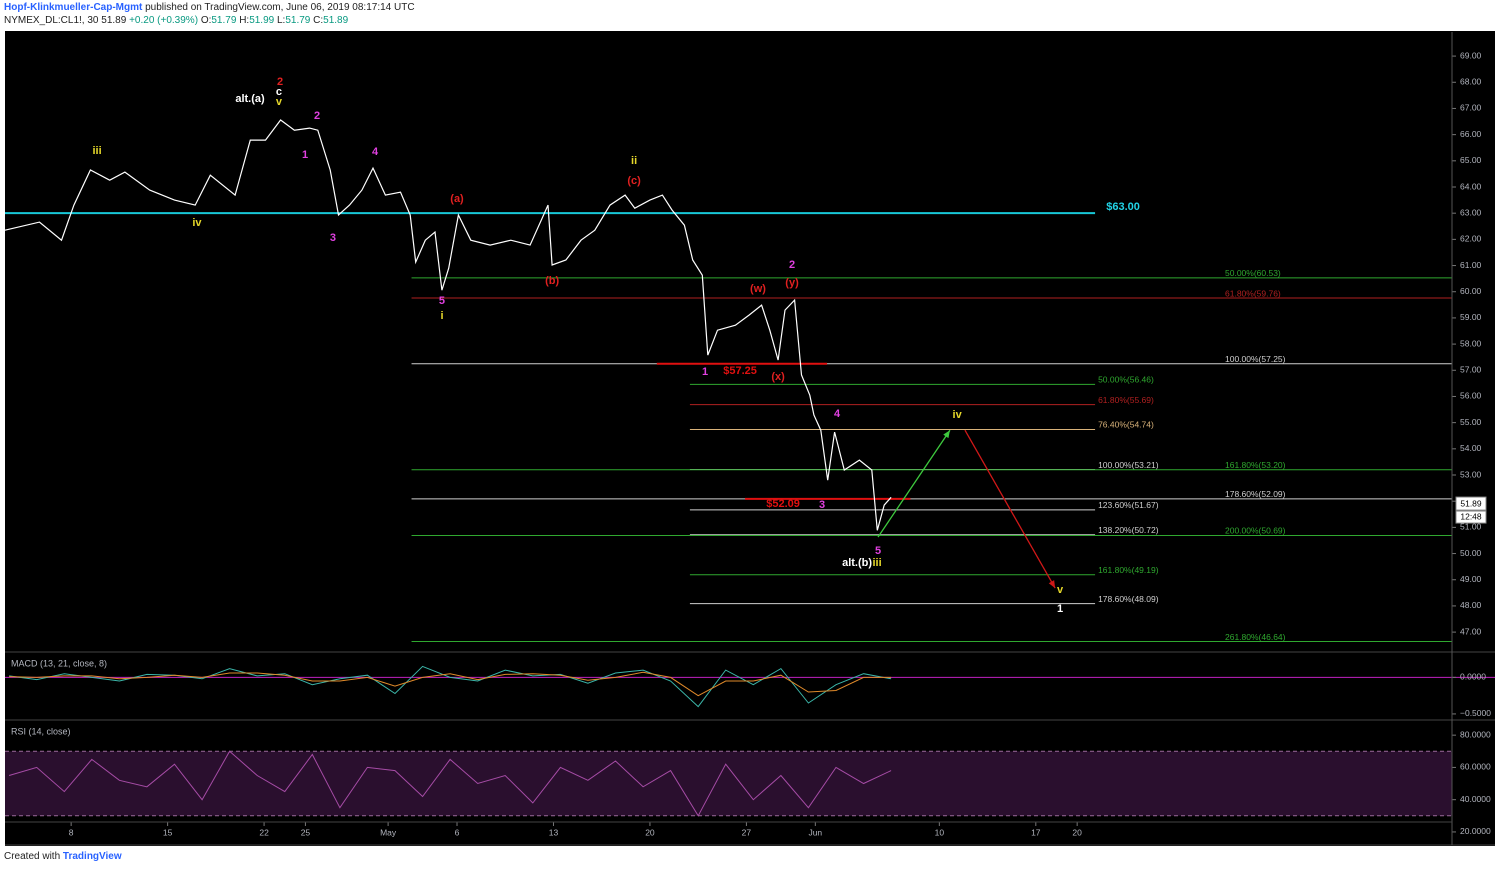 The width and height of the screenshot is (1500, 870). What do you see at coordinates (1475, 734) in the screenshot?
I see `y-tick-label: 80.0000` at bounding box center [1475, 734].